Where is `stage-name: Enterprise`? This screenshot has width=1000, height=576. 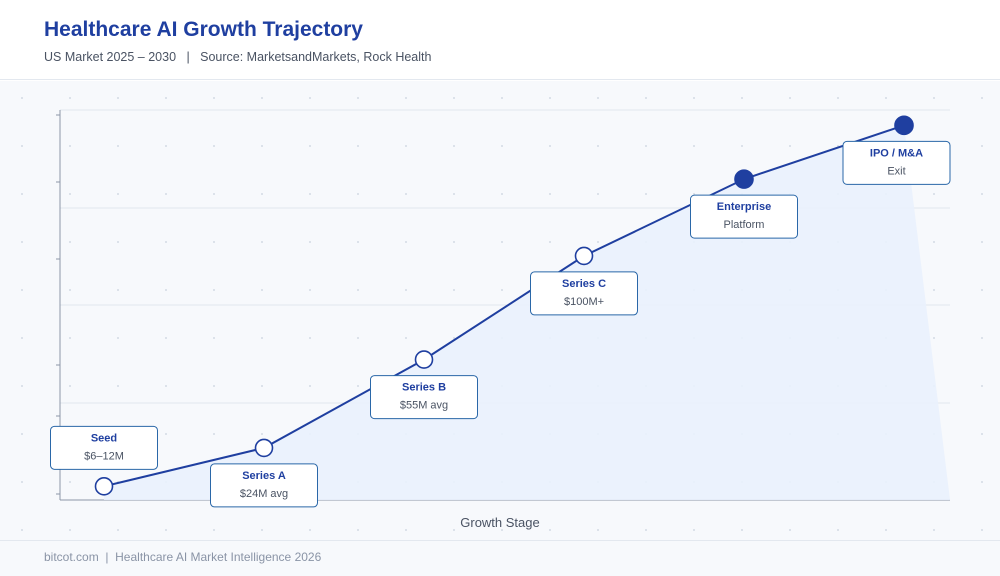 stage-name: Enterprise is located at coordinates (744, 207).